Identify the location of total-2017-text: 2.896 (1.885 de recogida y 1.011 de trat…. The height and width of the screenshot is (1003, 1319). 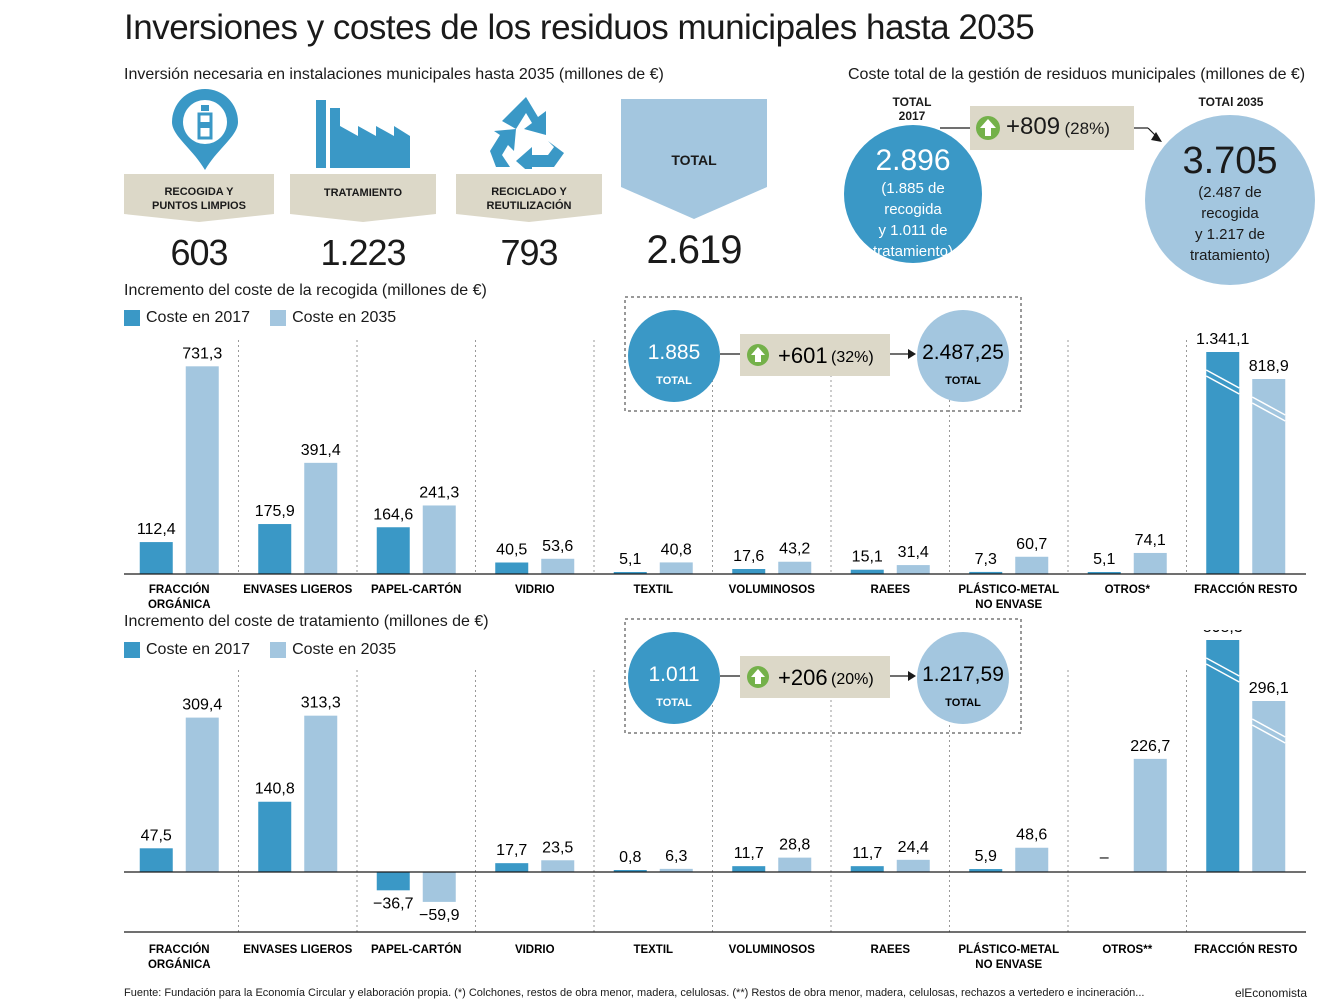
(913, 203).